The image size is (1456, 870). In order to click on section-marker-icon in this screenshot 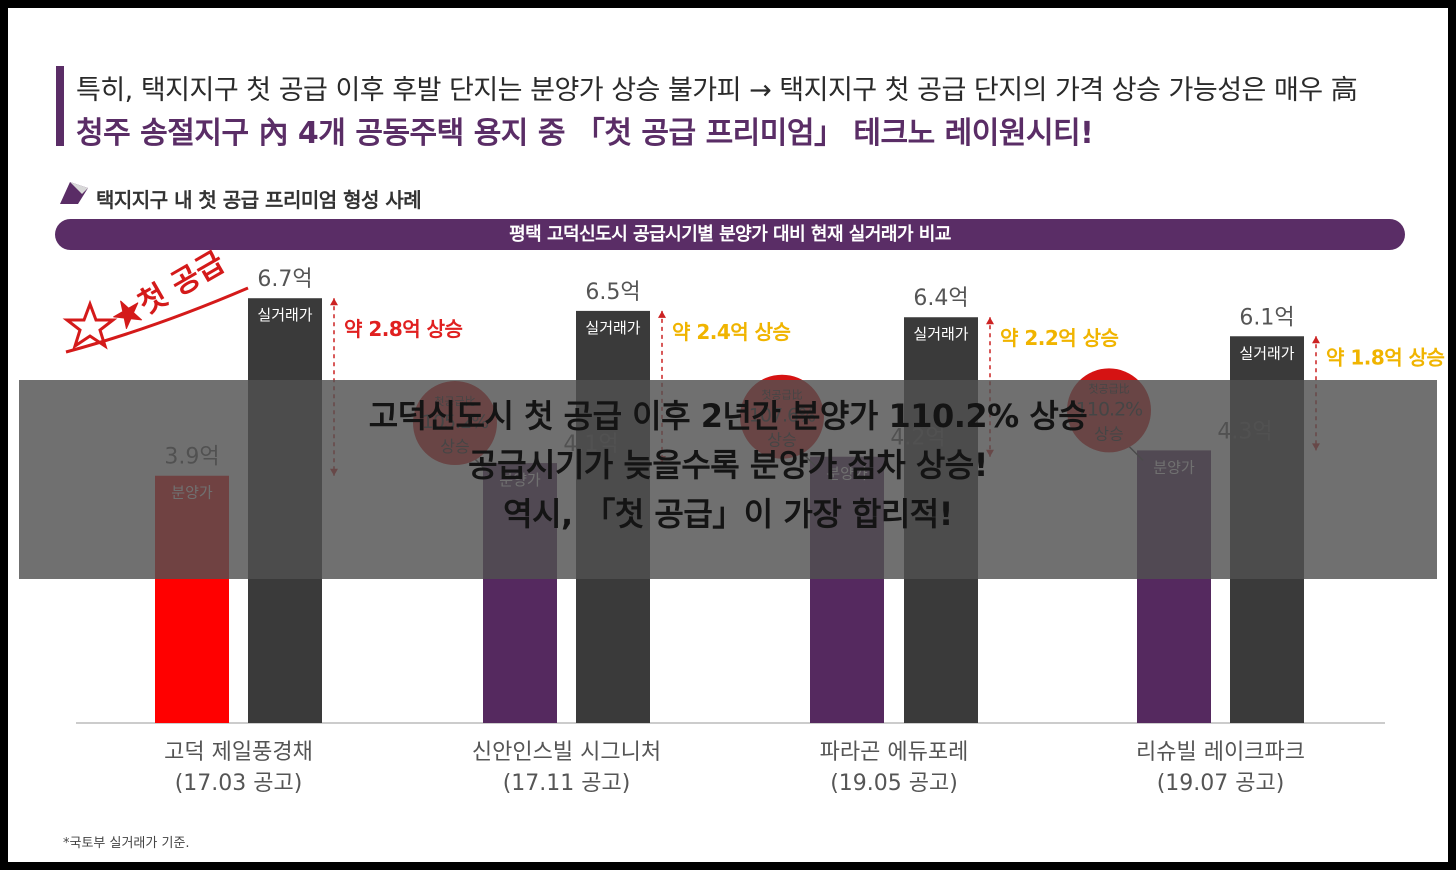, I will do `click(74, 193)`.